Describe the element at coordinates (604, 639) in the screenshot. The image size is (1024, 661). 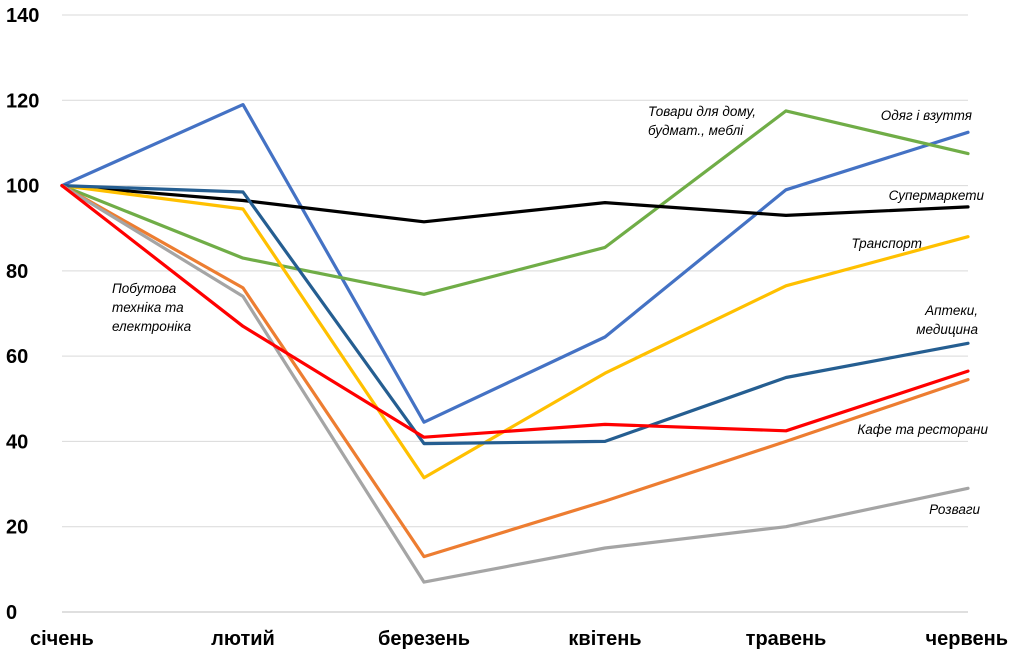
I see `x-tick-label: квітень` at that location.